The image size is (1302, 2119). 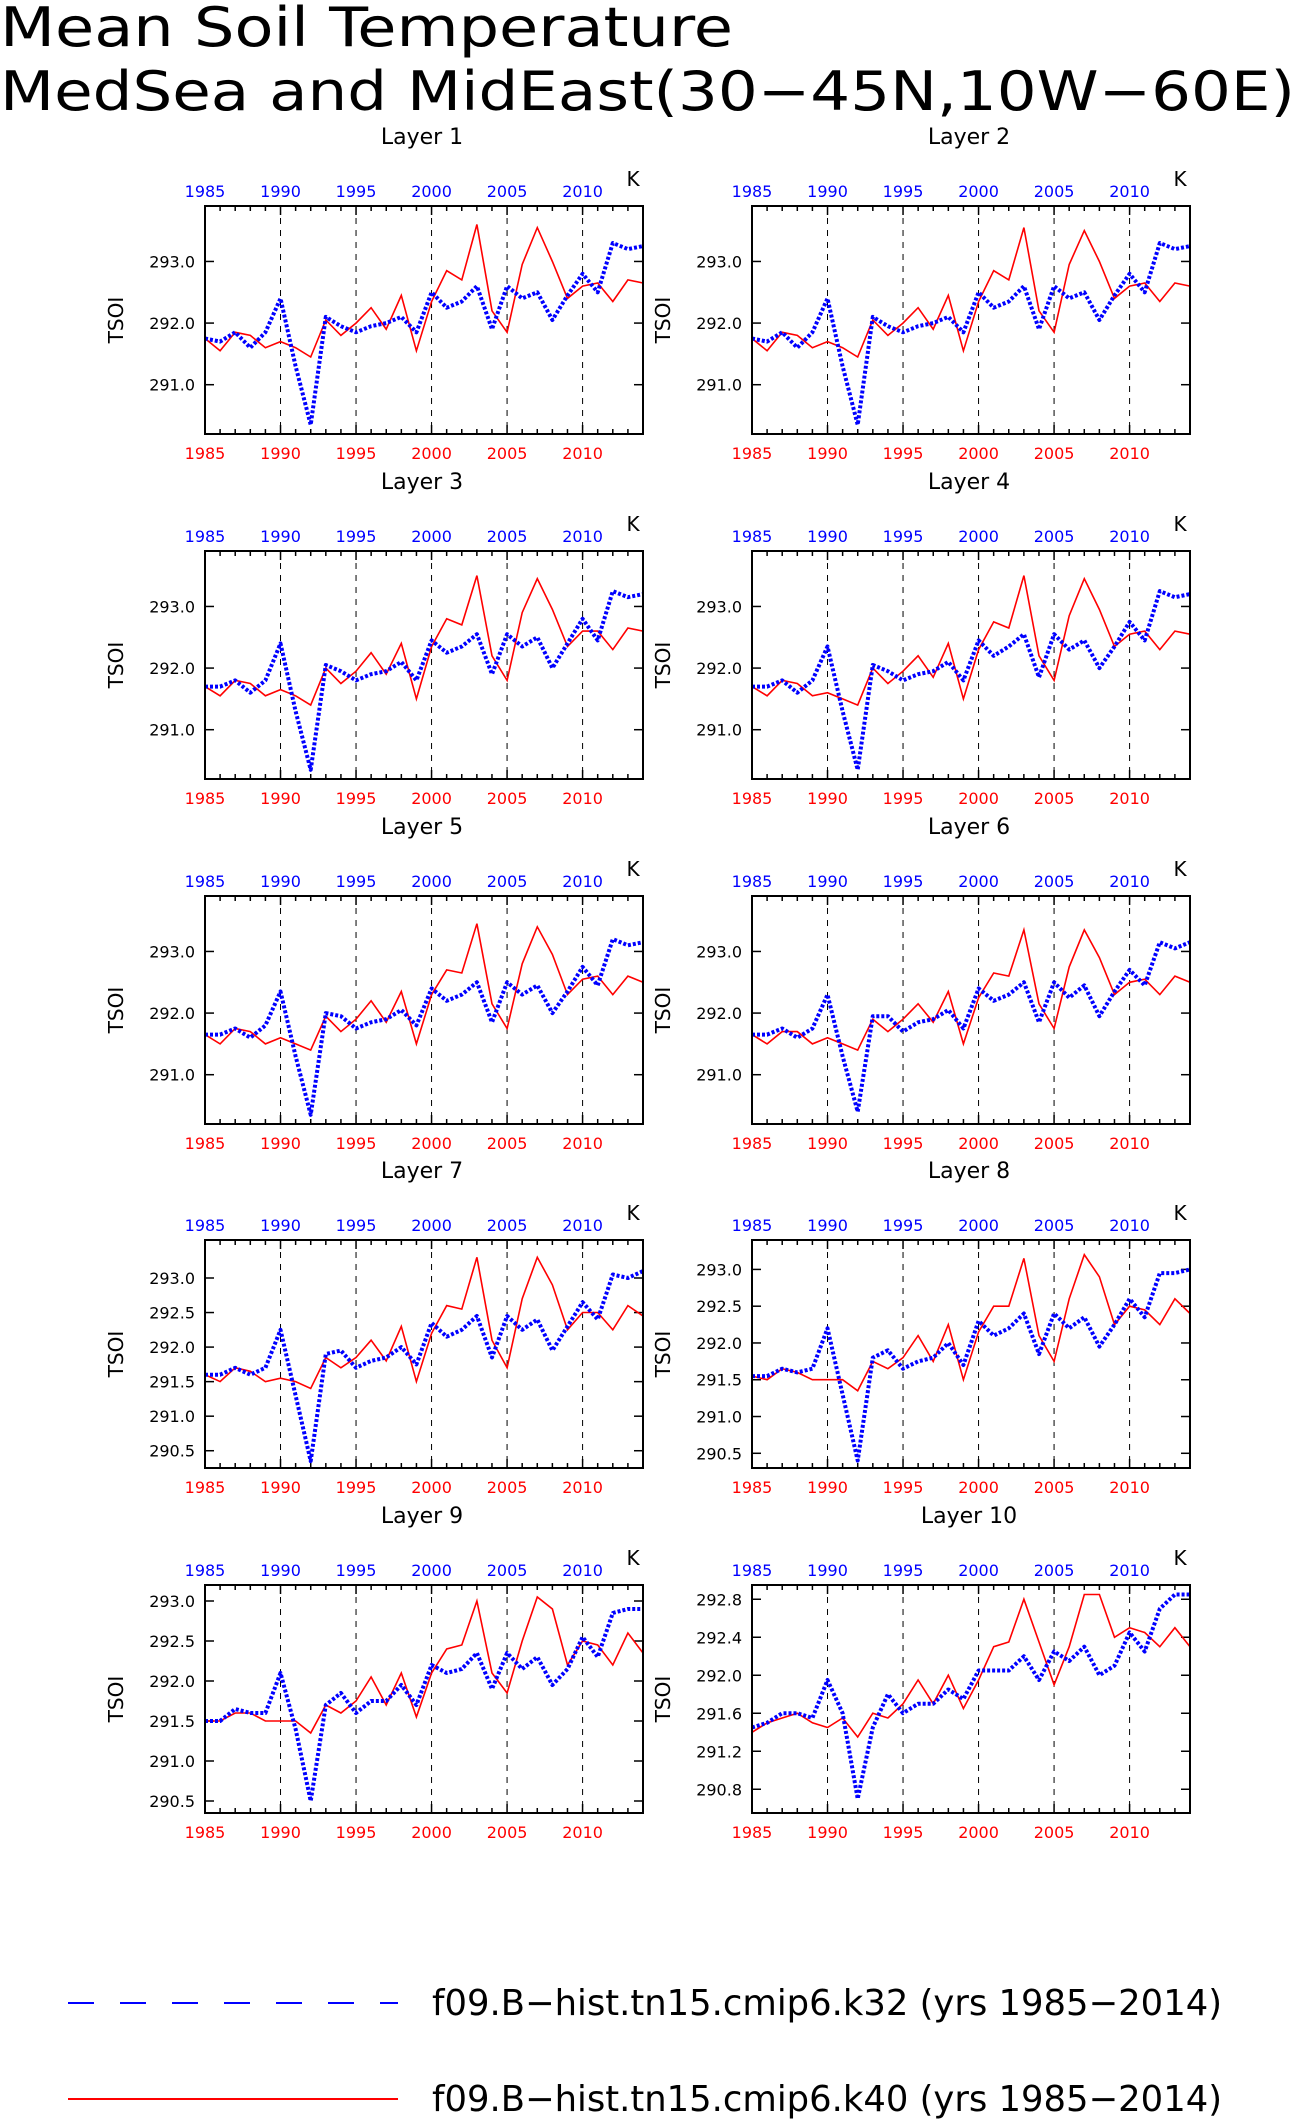 I want to click on panel-title: Layer 8, so click(x=969, y=1171).